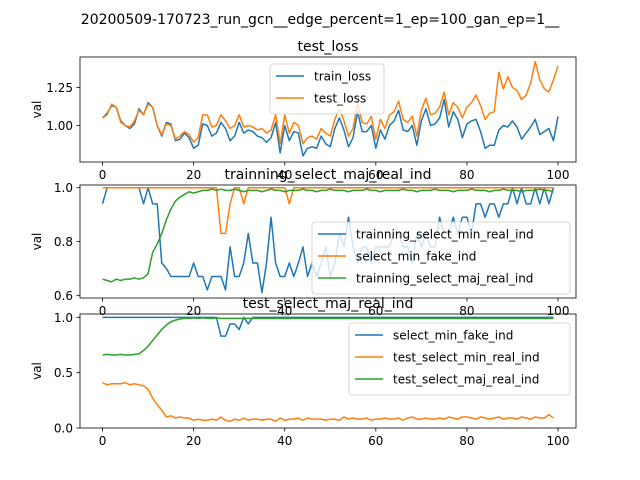 The width and height of the screenshot is (640, 480). I want to click on y-tick-label: 0.8, so click(63, 242).